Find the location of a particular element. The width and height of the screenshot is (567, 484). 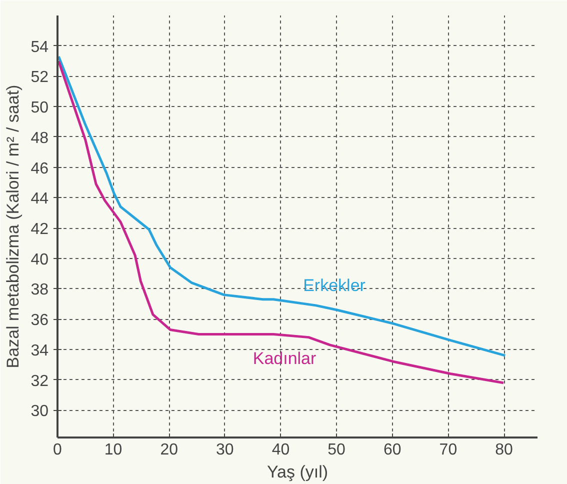

x-tick-label: 0 is located at coordinates (57, 450).